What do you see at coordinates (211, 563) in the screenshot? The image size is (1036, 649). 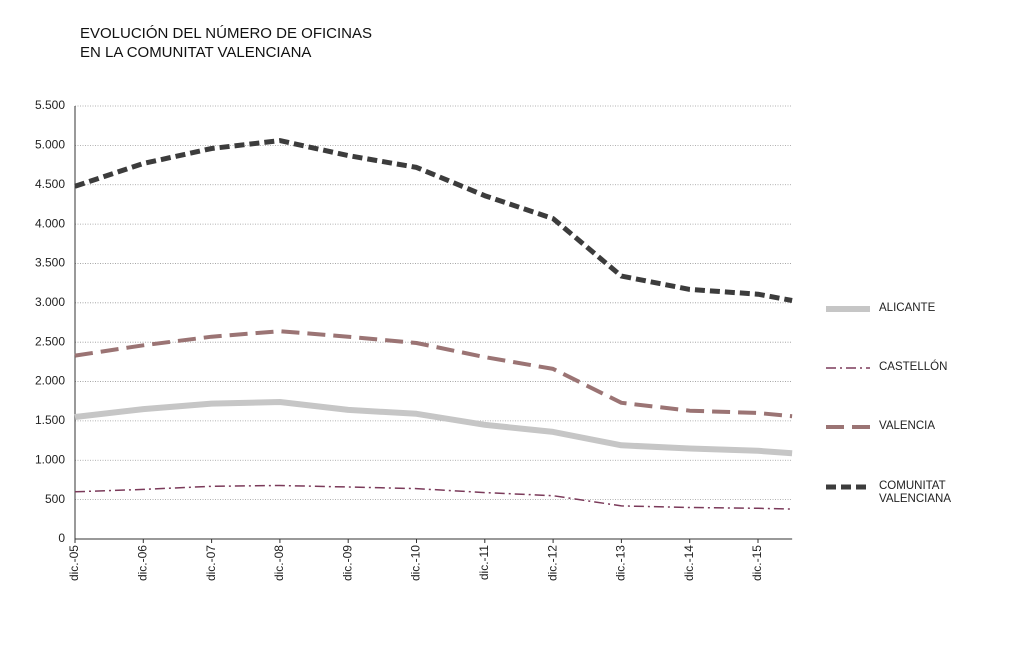 I see `x-tick-label: dic.-07` at bounding box center [211, 563].